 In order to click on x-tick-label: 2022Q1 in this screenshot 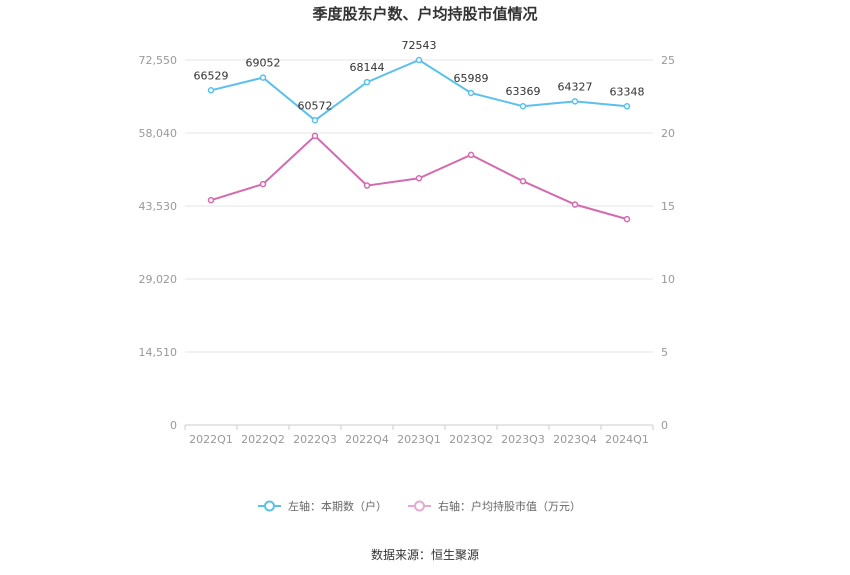, I will do `click(211, 439)`.